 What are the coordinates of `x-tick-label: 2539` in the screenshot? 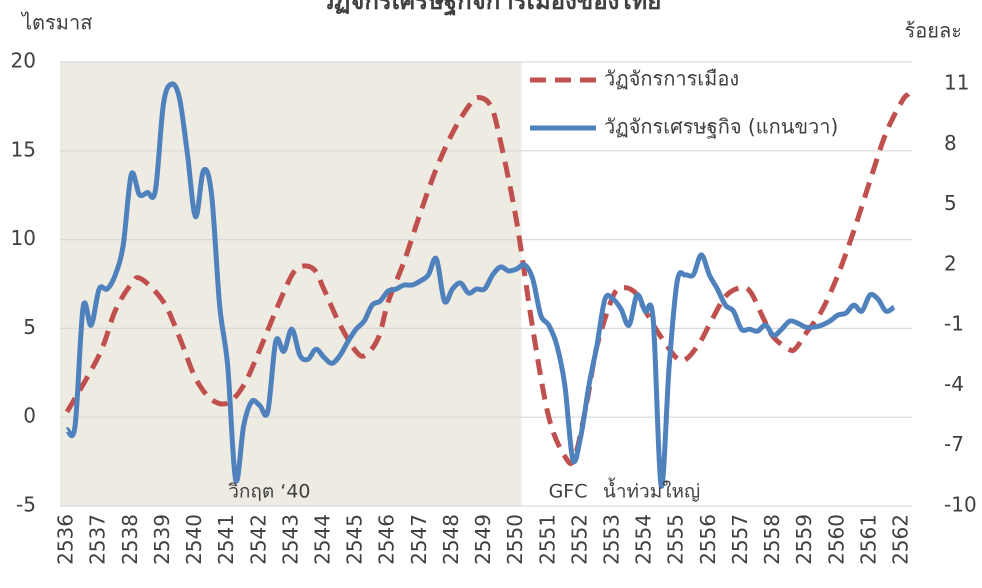 It's located at (162, 539).